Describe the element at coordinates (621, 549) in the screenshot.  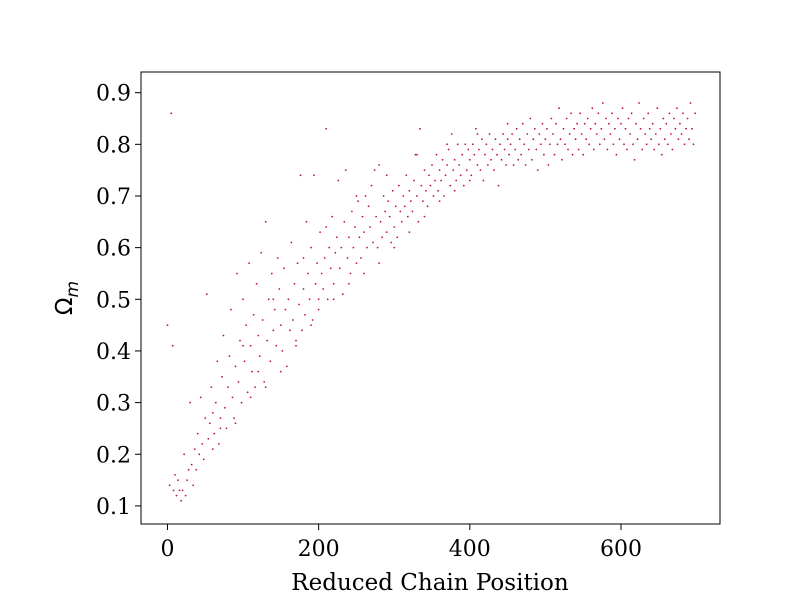
I see `x-tick-label: 600` at that location.